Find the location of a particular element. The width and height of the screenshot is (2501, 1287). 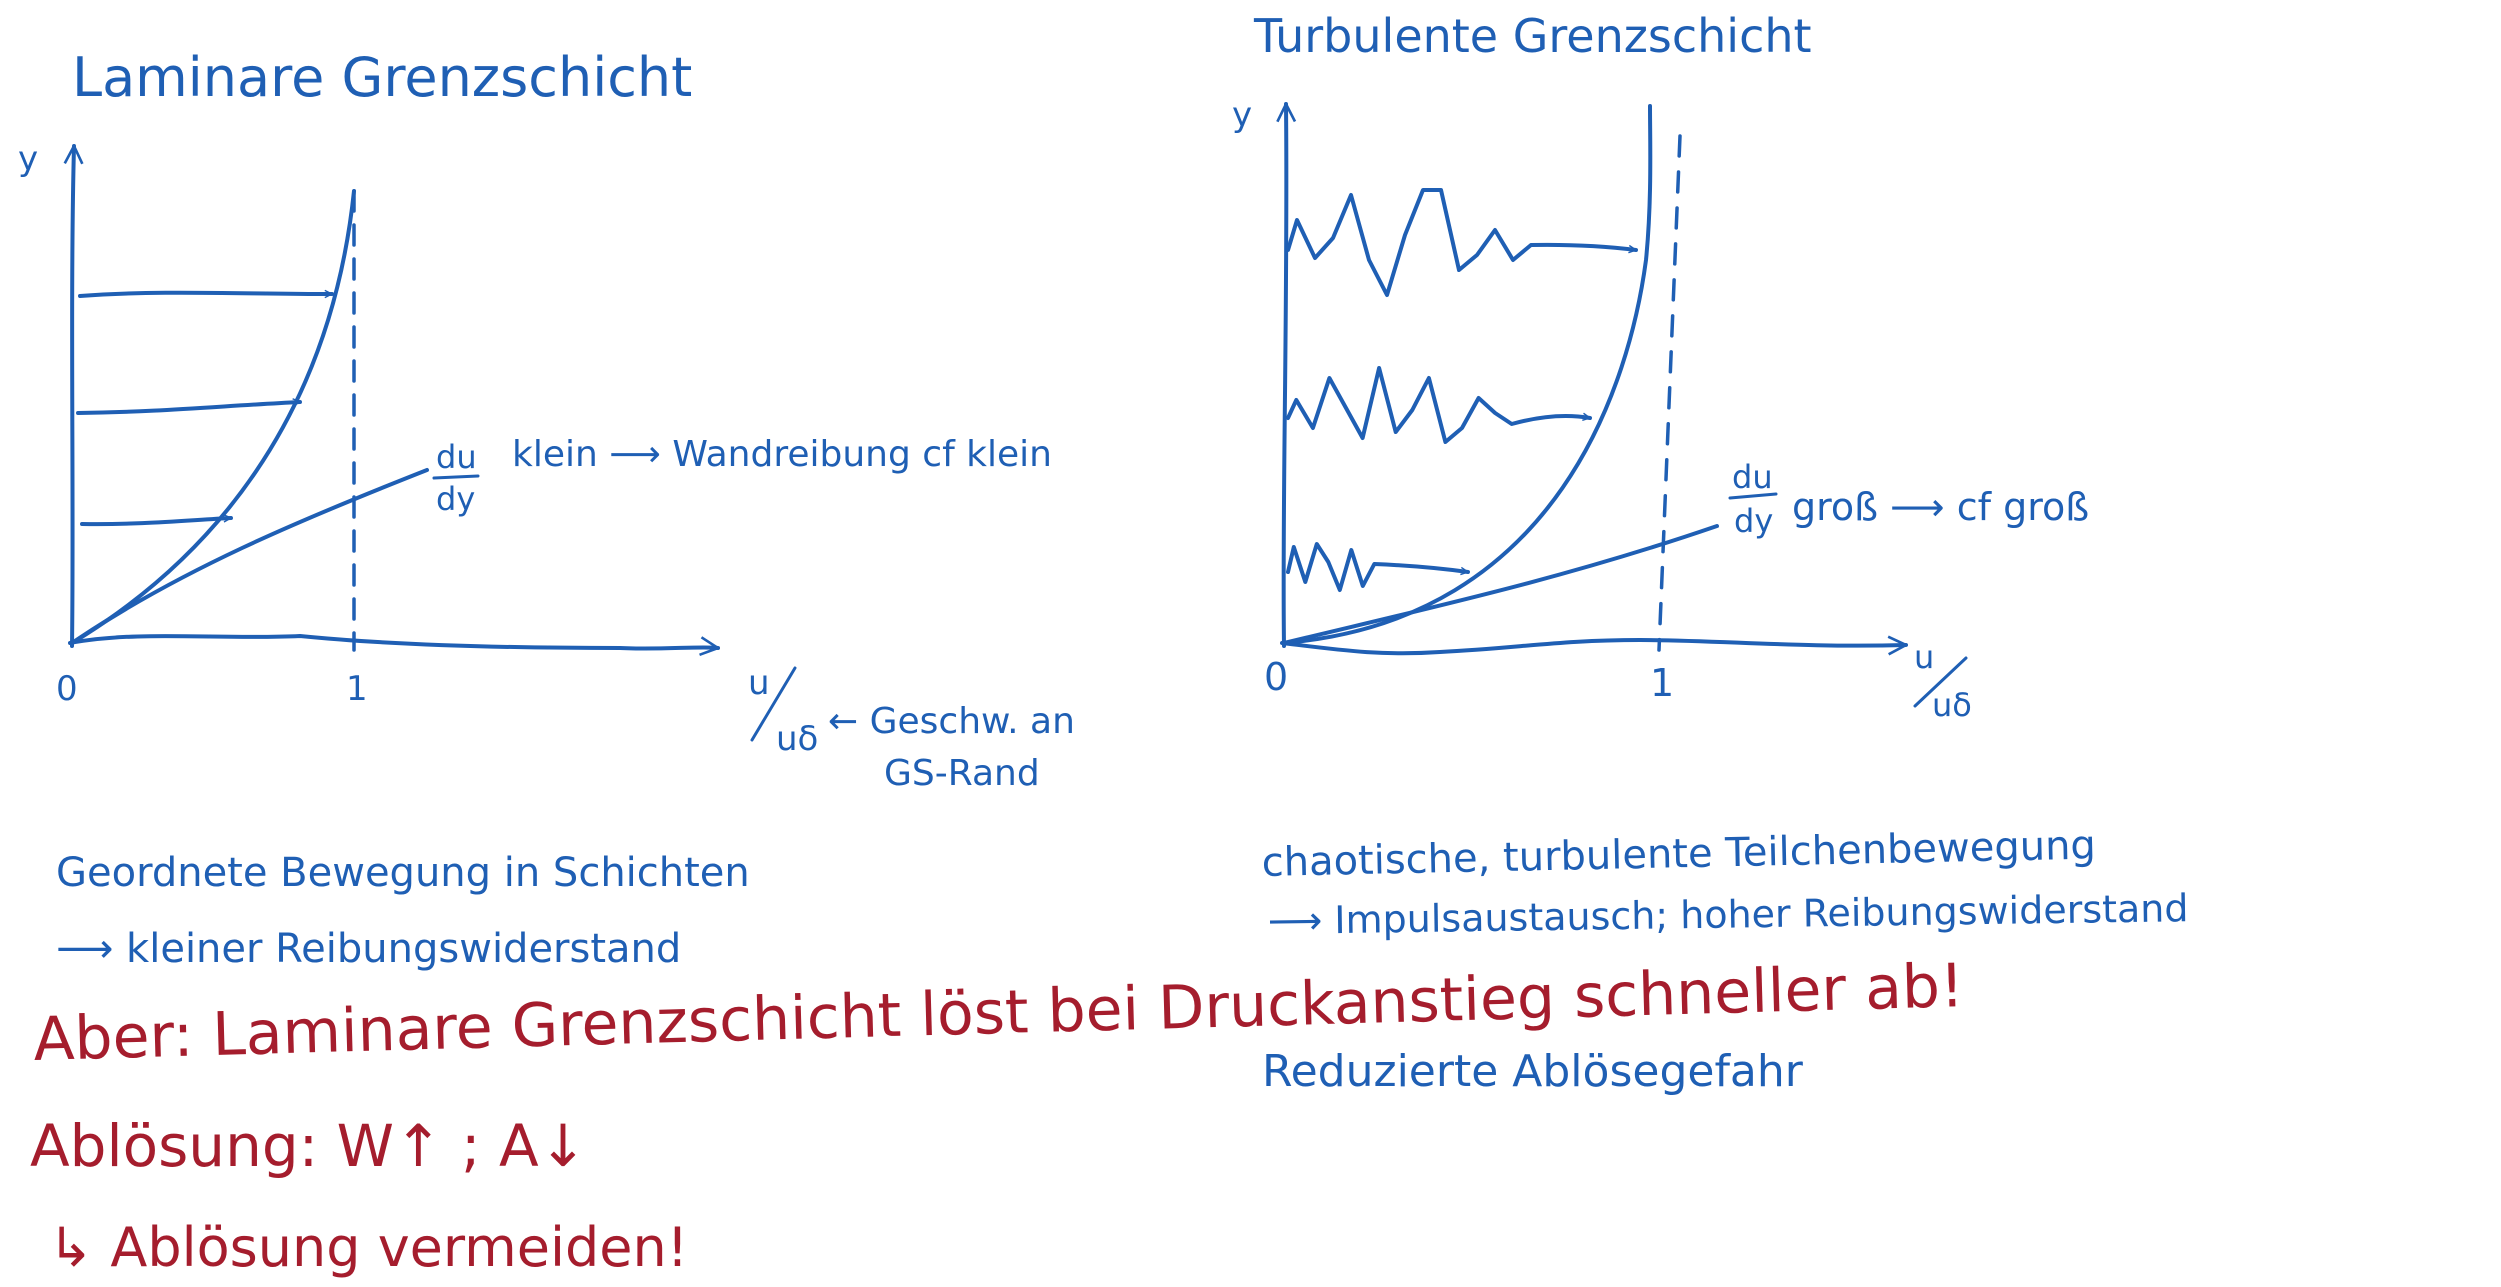

turbulent-wall-gradient-line is located at coordinates (1500, 584).